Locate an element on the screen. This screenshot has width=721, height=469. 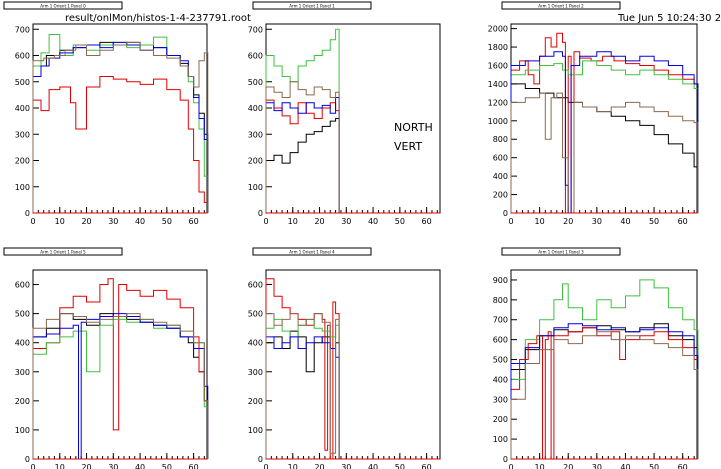
panel-title: Arm 1 Orient 1 Panel 2 is located at coordinates (561, 6).